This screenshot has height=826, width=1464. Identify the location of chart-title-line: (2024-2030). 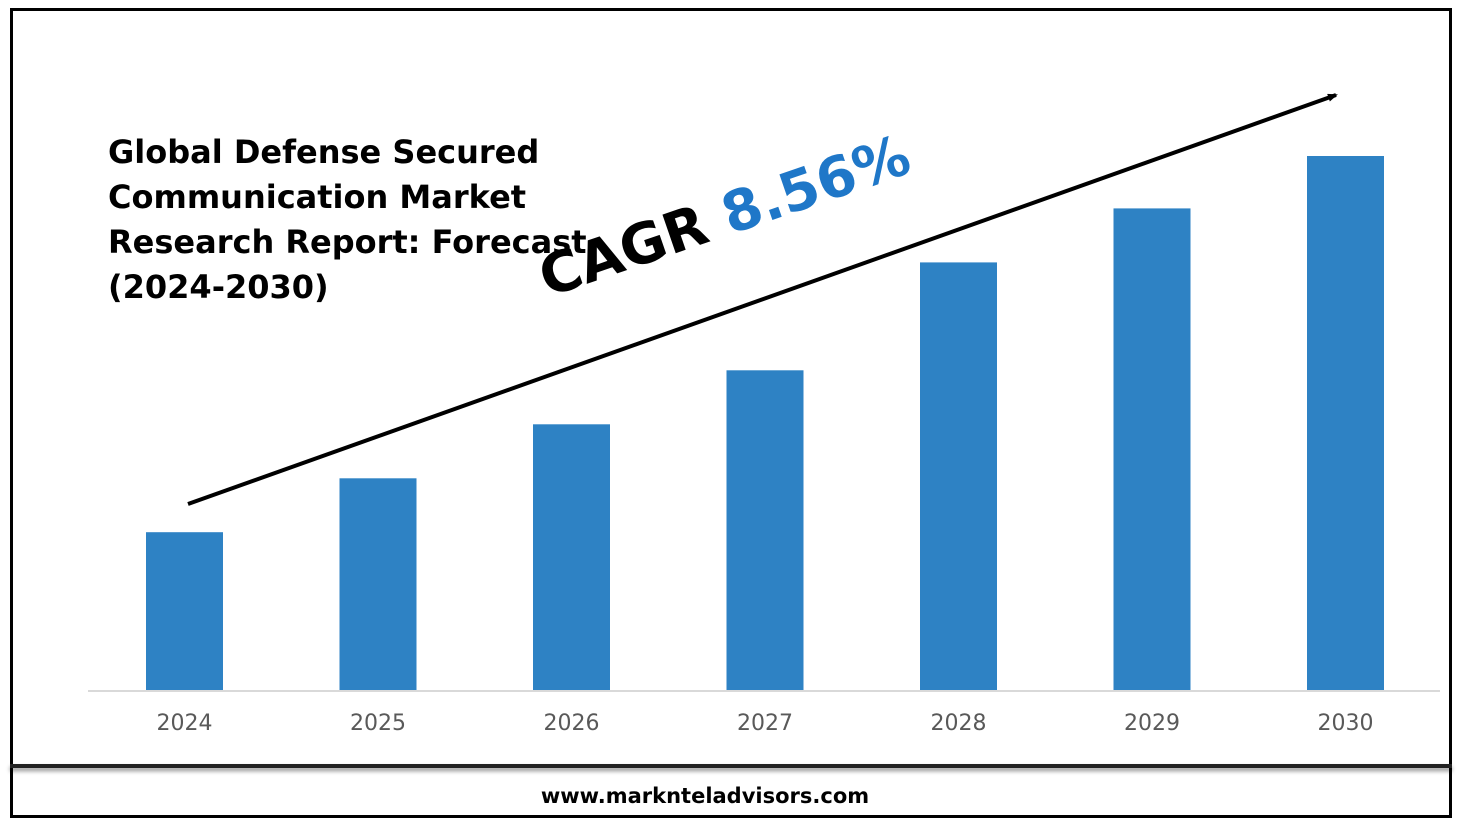
(218, 287).